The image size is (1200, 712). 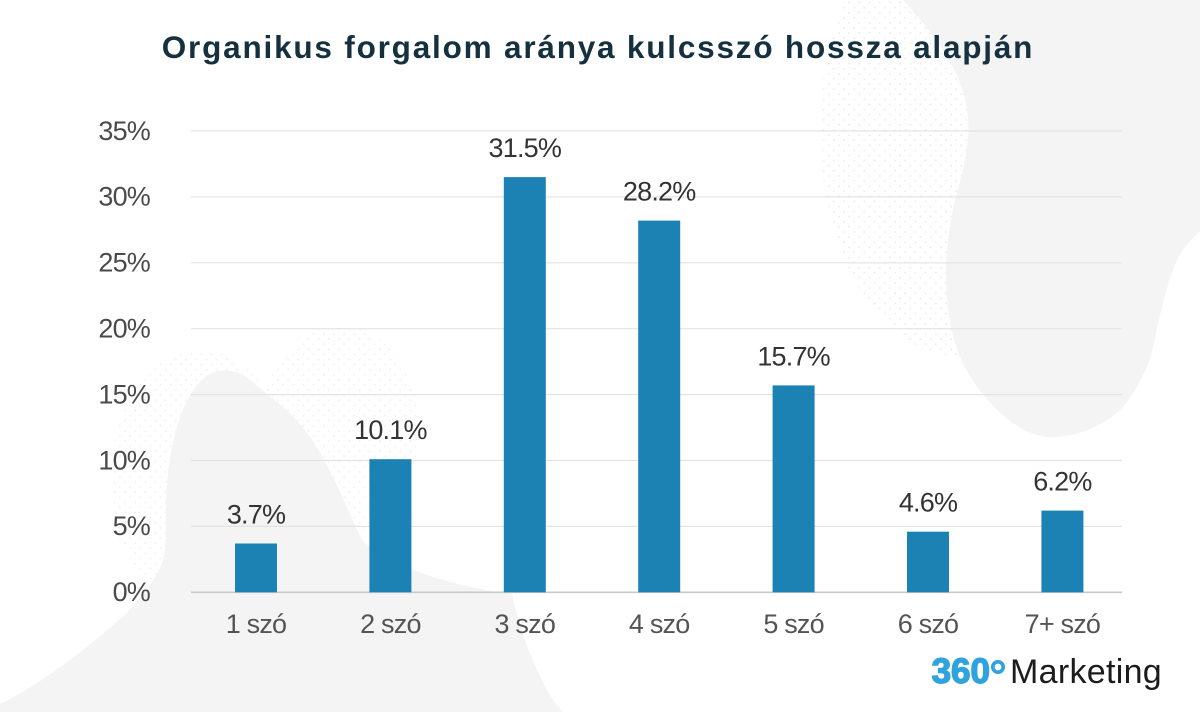 What do you see at coordinates (132, 592) in the screenshot?
I see `svg-text: 0%` at bounding box center [132, 592].